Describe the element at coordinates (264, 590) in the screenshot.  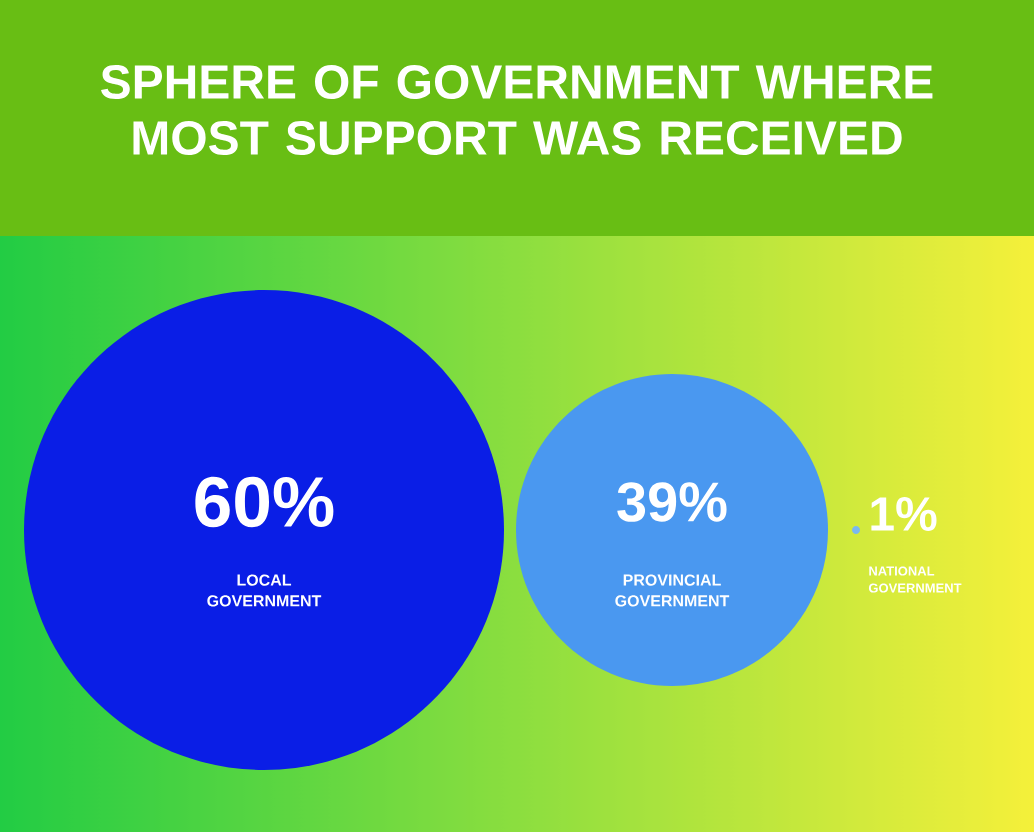
I see `category-label: LOCAL GOVERNMENT` at that location.